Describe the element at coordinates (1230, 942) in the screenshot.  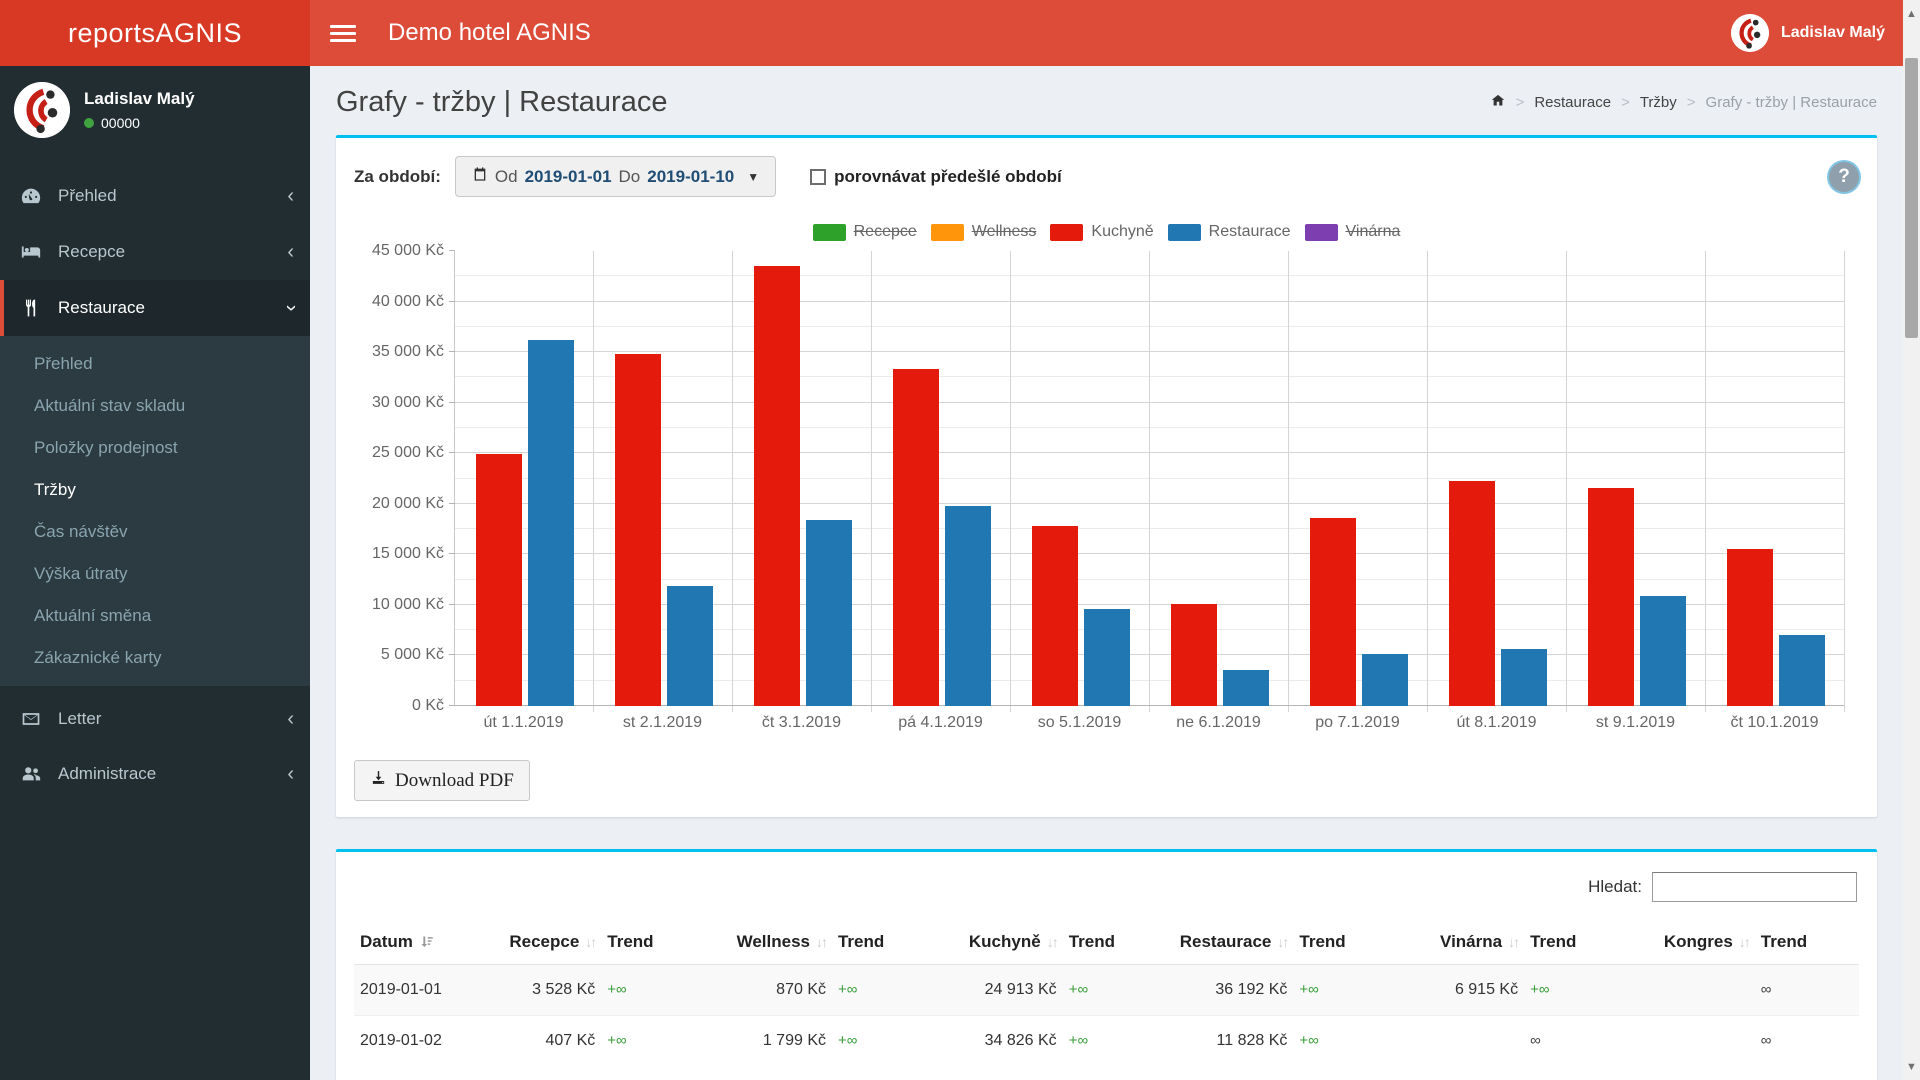
I see `column-header-restaurace: Restaurace ↓↑` at that location.